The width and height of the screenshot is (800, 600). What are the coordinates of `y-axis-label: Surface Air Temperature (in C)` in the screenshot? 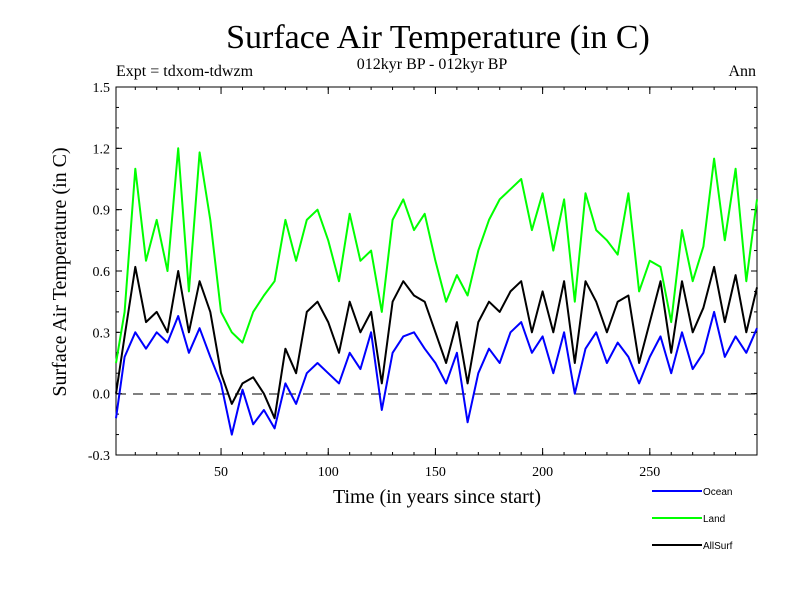 It's located at (60, 271).